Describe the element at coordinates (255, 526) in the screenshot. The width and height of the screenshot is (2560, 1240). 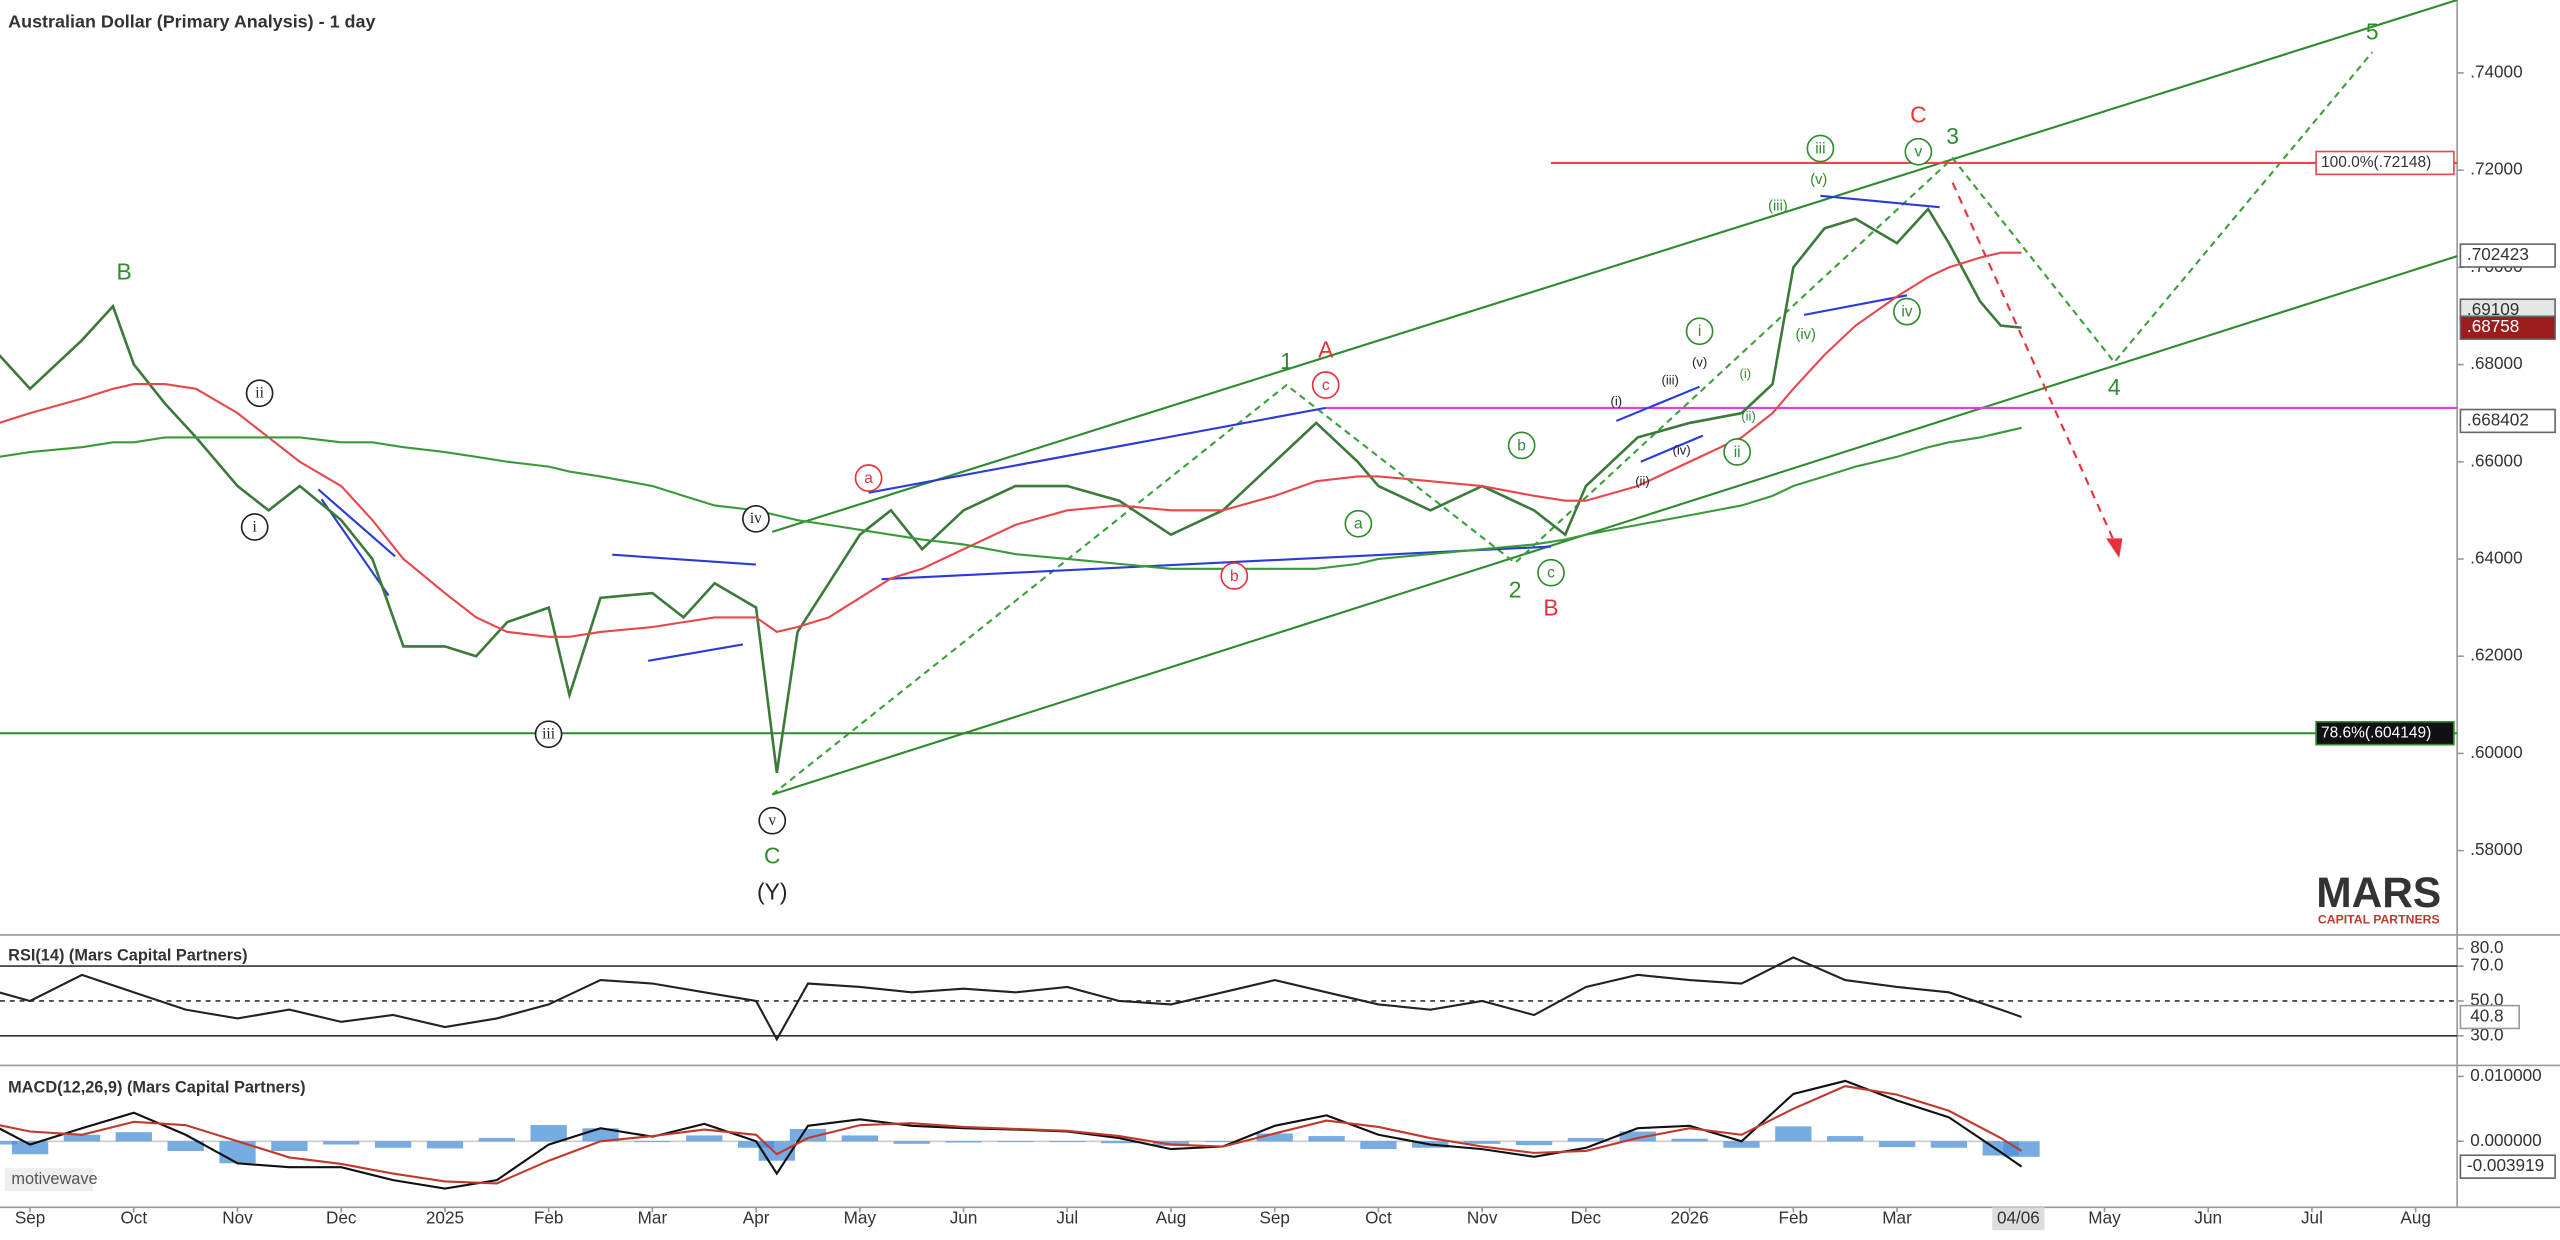
I see `wave-label: i` at that location.